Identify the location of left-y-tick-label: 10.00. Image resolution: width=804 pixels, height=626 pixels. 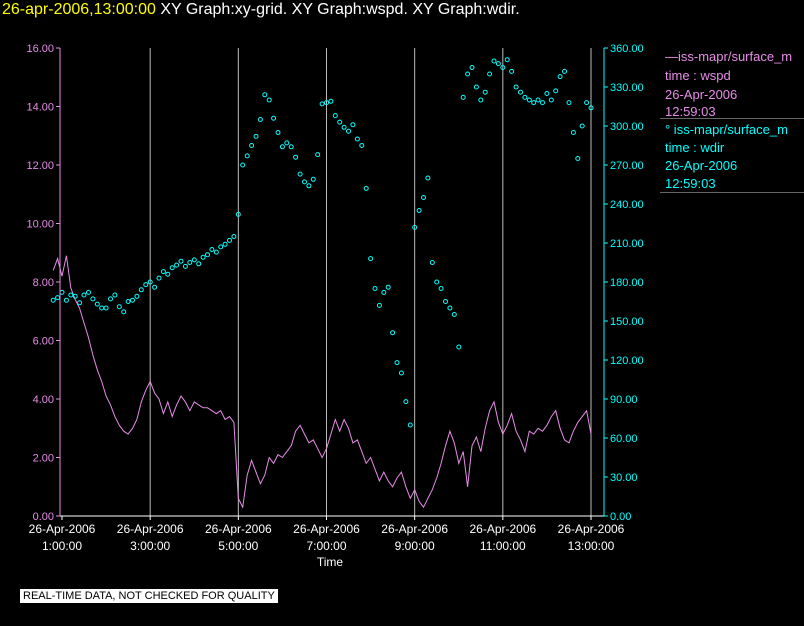
(40, 225).